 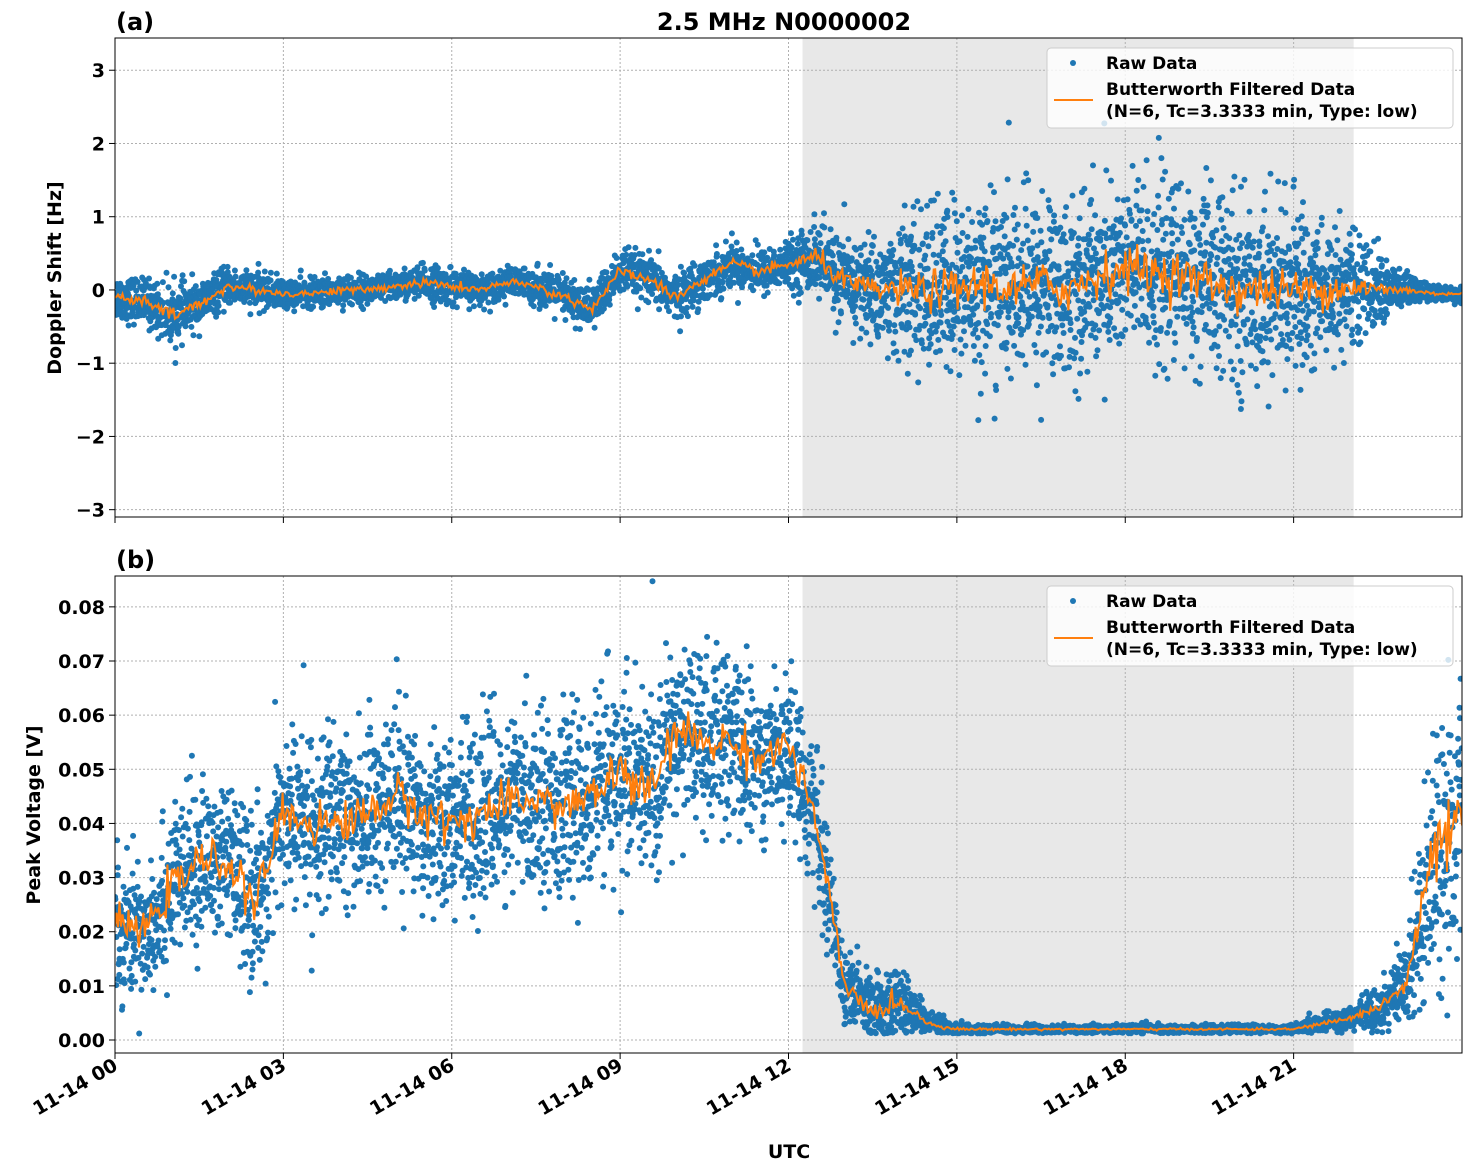 What do you see at coordinates (789, 1152) in the screenshot?
I see `x-axis-label: UTC` at bounding box center [789, 1152].